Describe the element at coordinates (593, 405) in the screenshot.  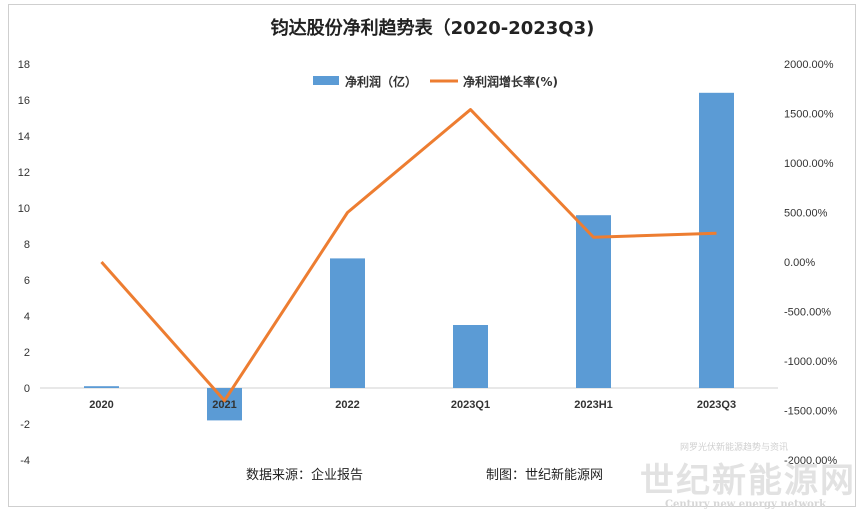
I see `category-label: 2023H1` at that location.